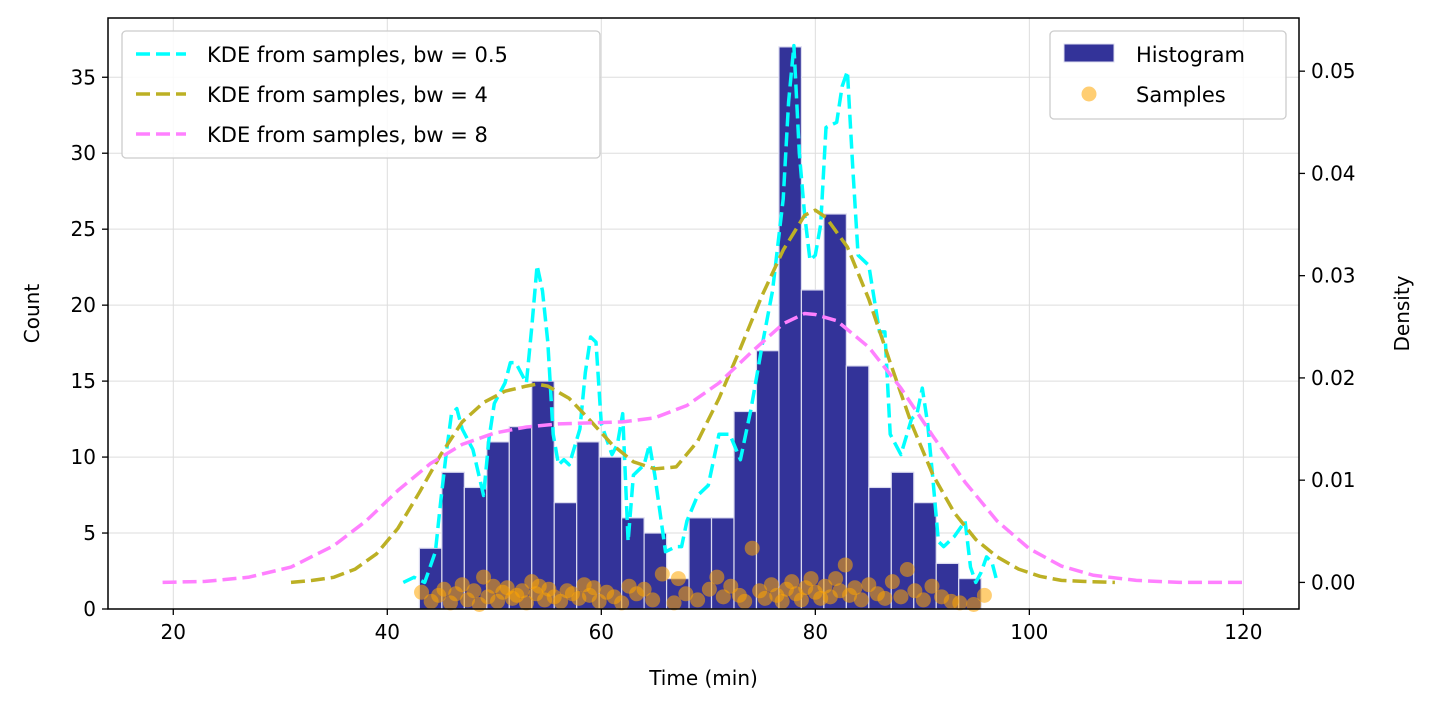 The height and width of the screenshot is (711, 1432). Describe the element at coordinates (1089, 94) in the screenshot. I see `legend-marker-swatch` at that location.